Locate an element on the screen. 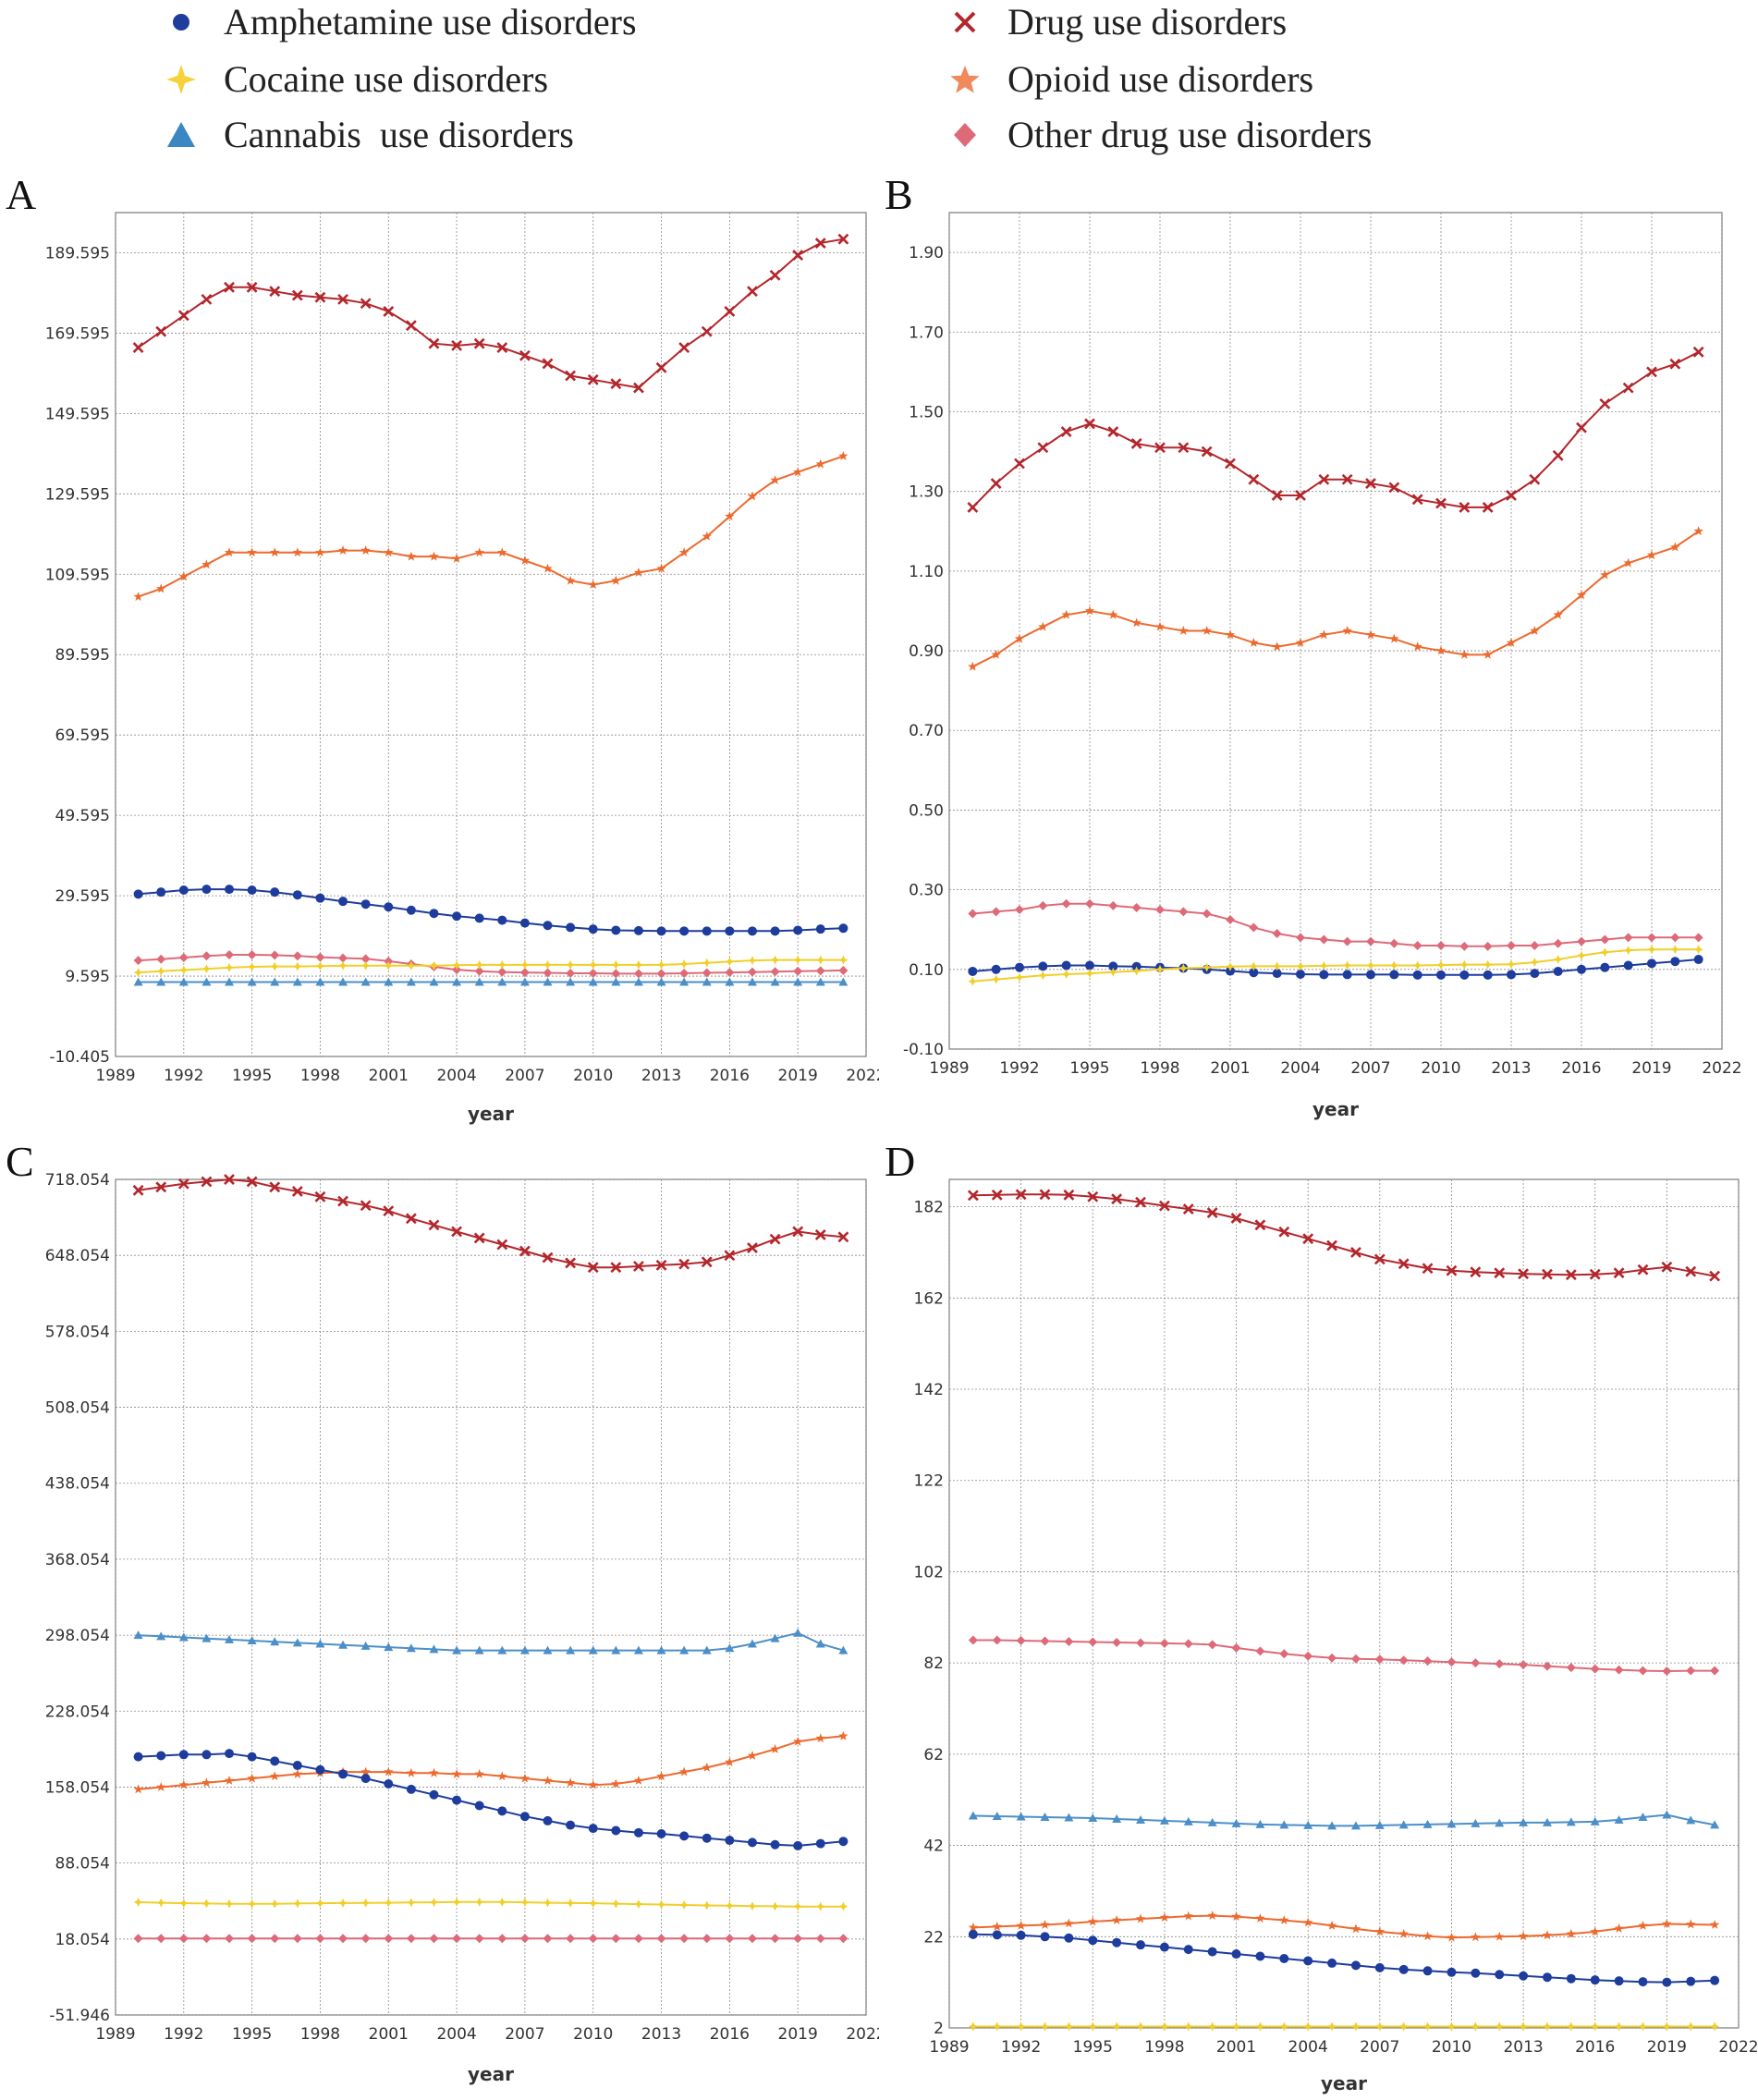  y-tick-label: 1.30 is located at coordinates (927, 492).